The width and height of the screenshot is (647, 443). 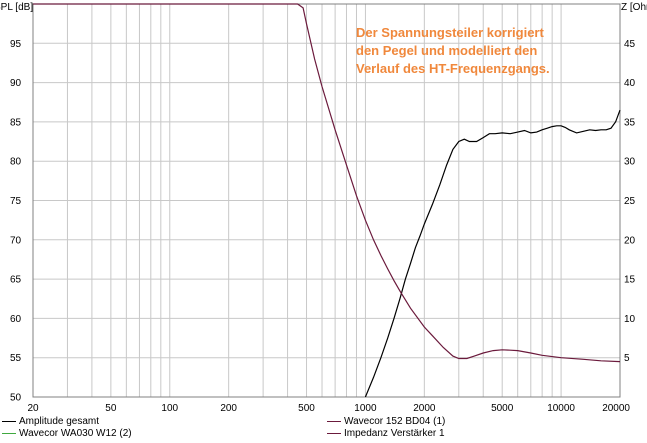 I want to click on legend-item-wavecor-wa030: Wavecor WA030 W12 (2), so click(x=67, y=433).